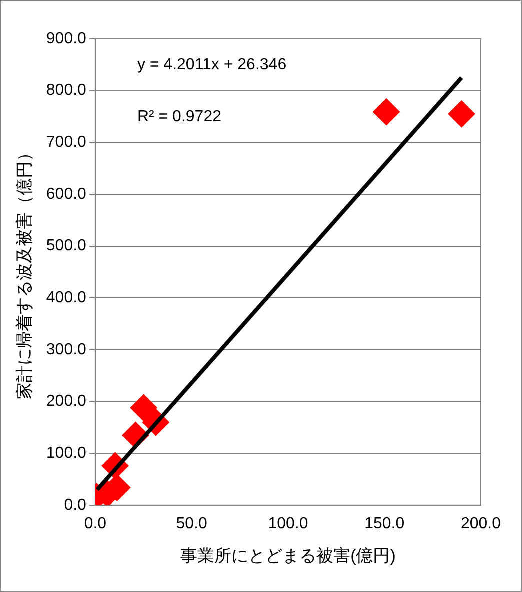  Describe the element at coordinates (66, 91) in the screenshot. I see `y-tick-label: 800.0` at that location.